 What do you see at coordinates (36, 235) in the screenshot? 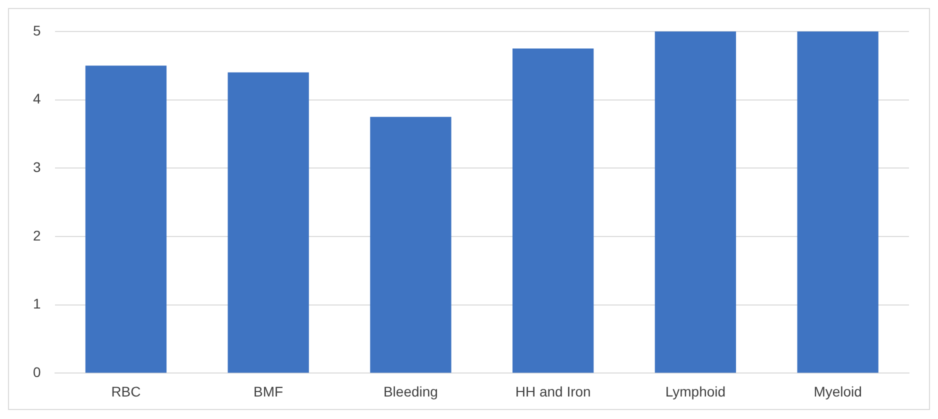
I see `y-tick-label: 2` at bounding box center [36, 235].